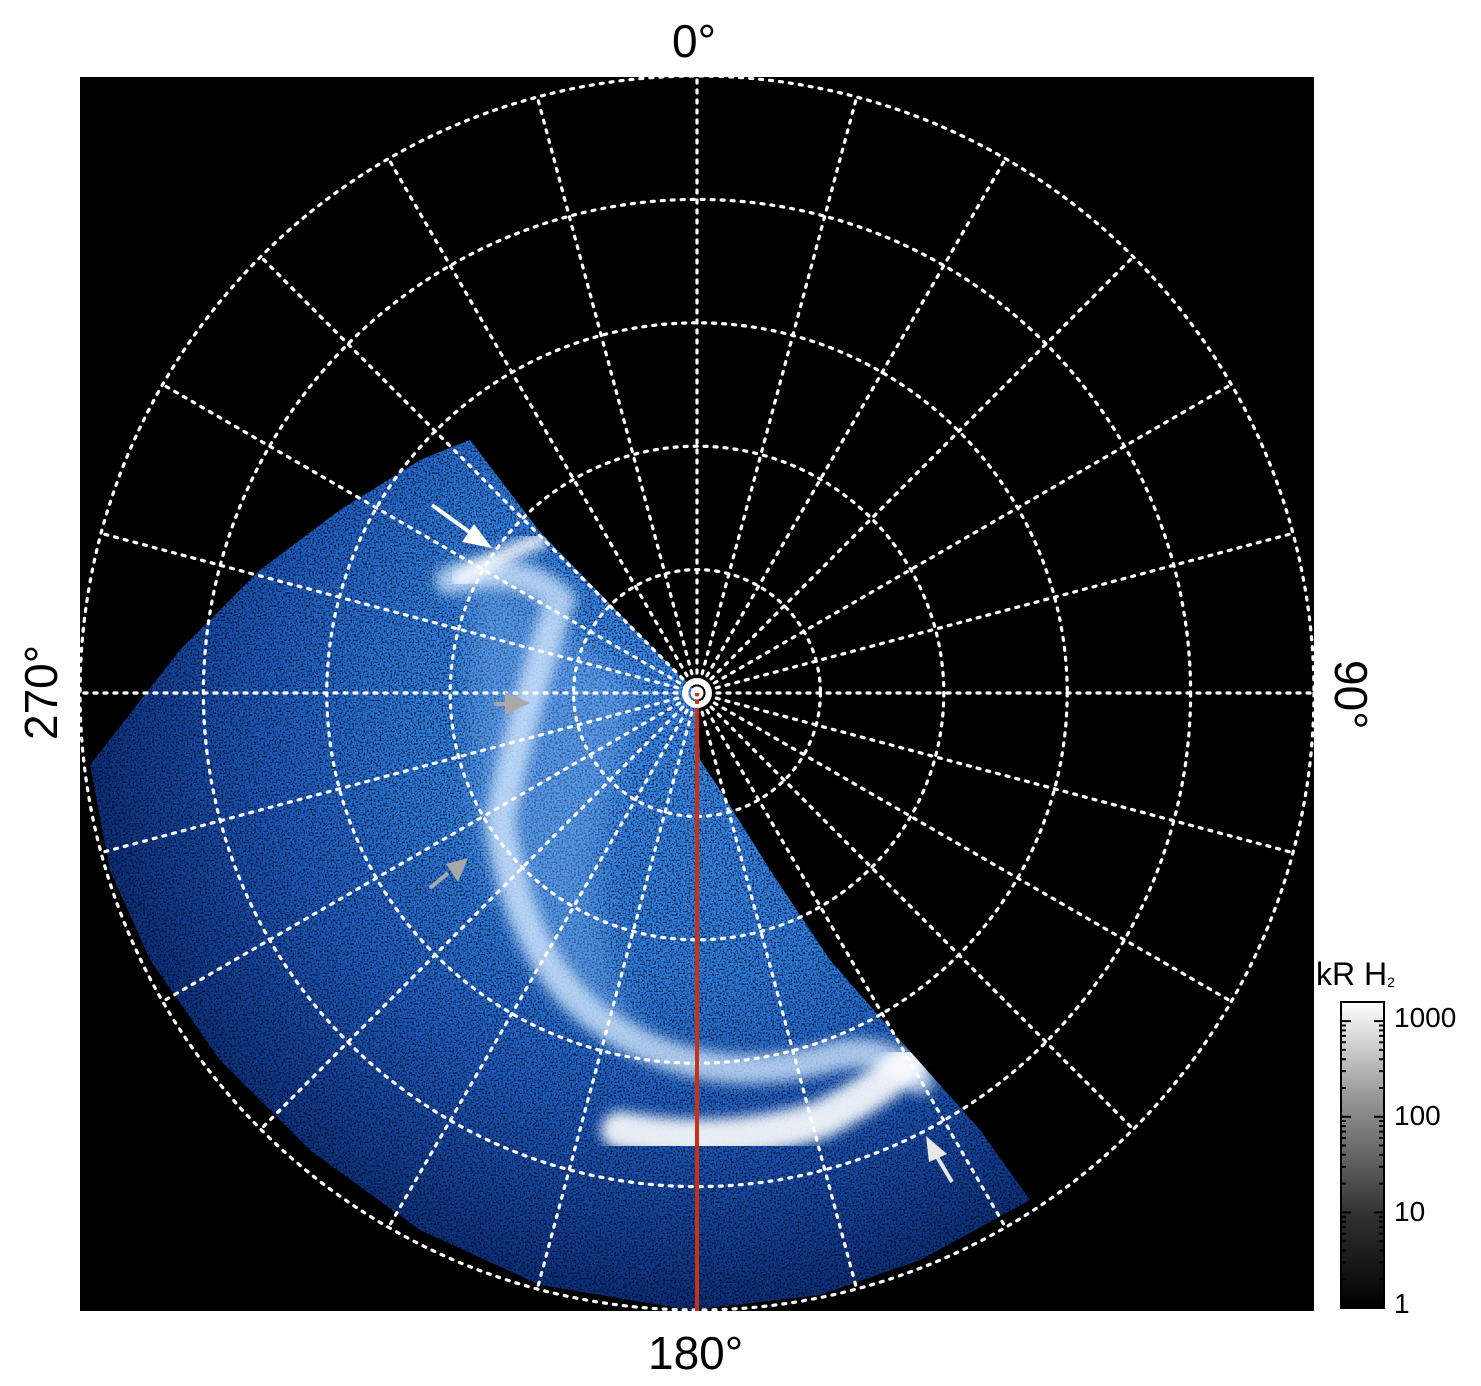 The height and width of the screenshot is (1386, 1481). Describe the element at coordinates (1417, 1115) in the screenshot. I see `colorbar-tick-label: 100` at that location.